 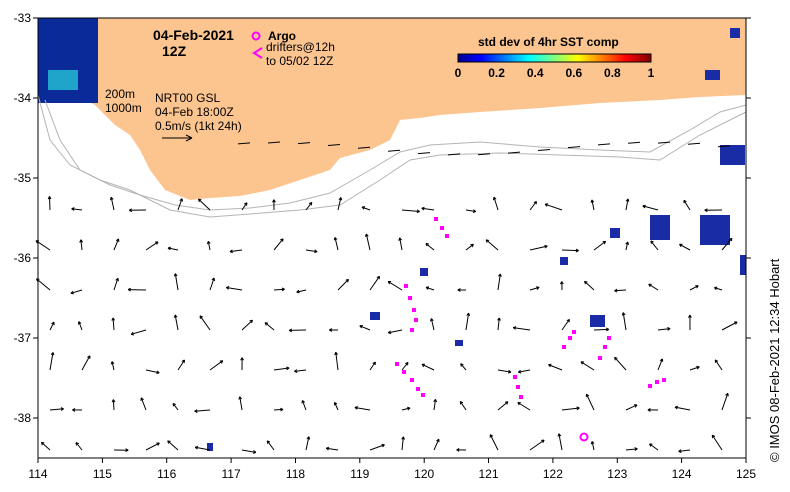 I want to click on argo-float-marker, so click(x=584, y=437).